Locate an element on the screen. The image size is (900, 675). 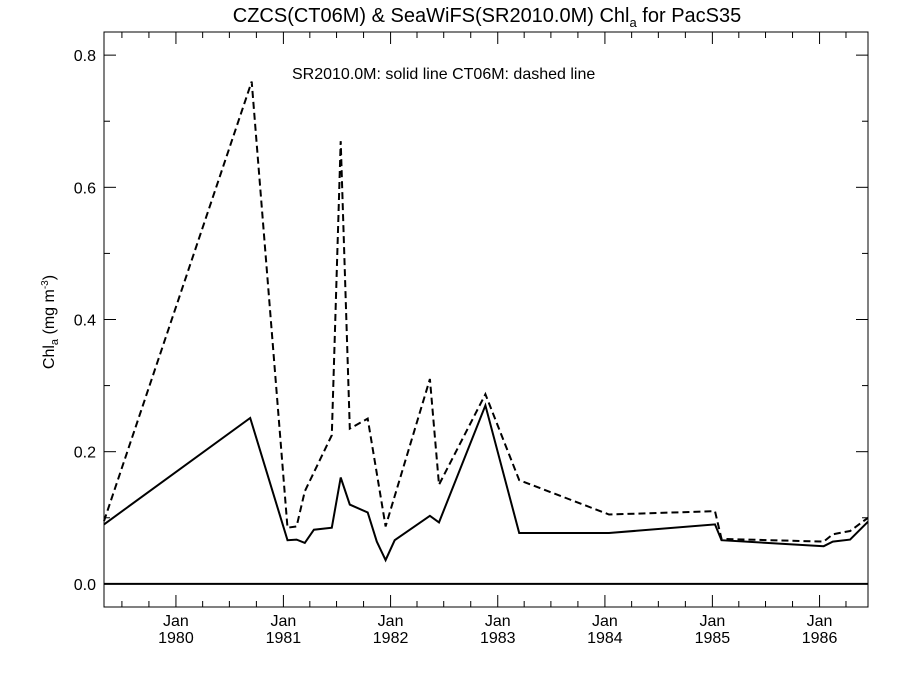
y-tick-label: 0.6 is located at coordinates (85, 188).